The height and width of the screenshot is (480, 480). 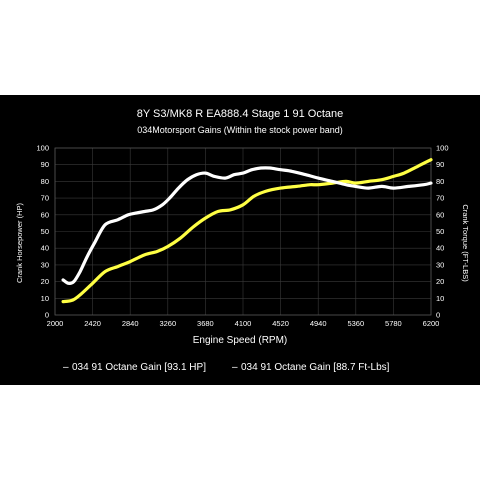 I want to click on x-tick-label: 6200, so click(x=431, y=323).